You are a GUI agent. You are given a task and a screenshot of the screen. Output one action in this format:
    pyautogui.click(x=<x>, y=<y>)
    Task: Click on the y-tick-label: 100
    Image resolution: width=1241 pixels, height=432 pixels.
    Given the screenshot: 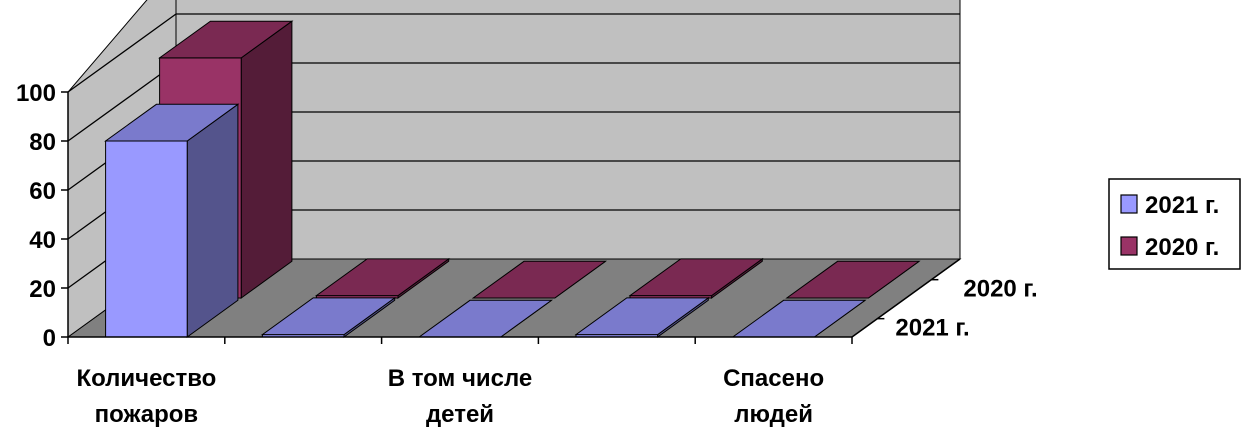 What is the action you would take?
    pyautogui.click(x=36, y=93)
    